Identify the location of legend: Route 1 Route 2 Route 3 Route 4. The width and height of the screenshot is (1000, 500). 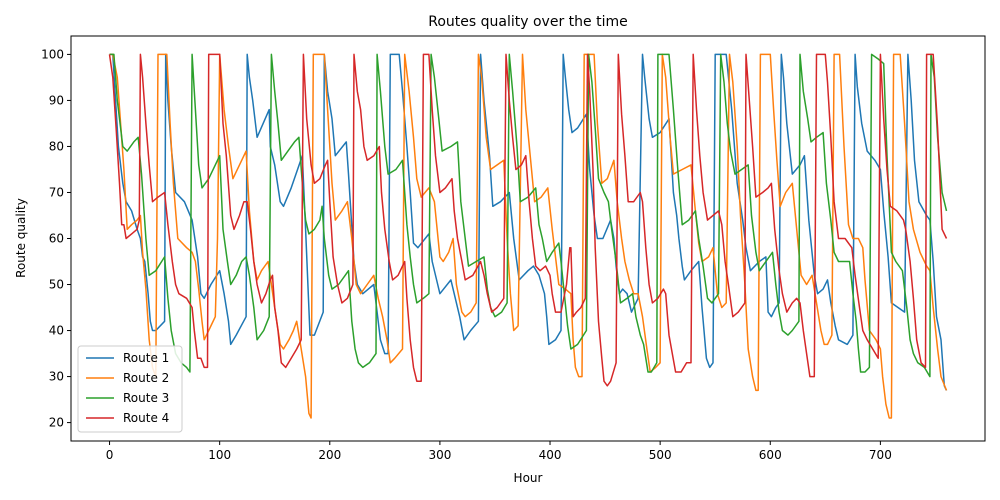
(130, 389).